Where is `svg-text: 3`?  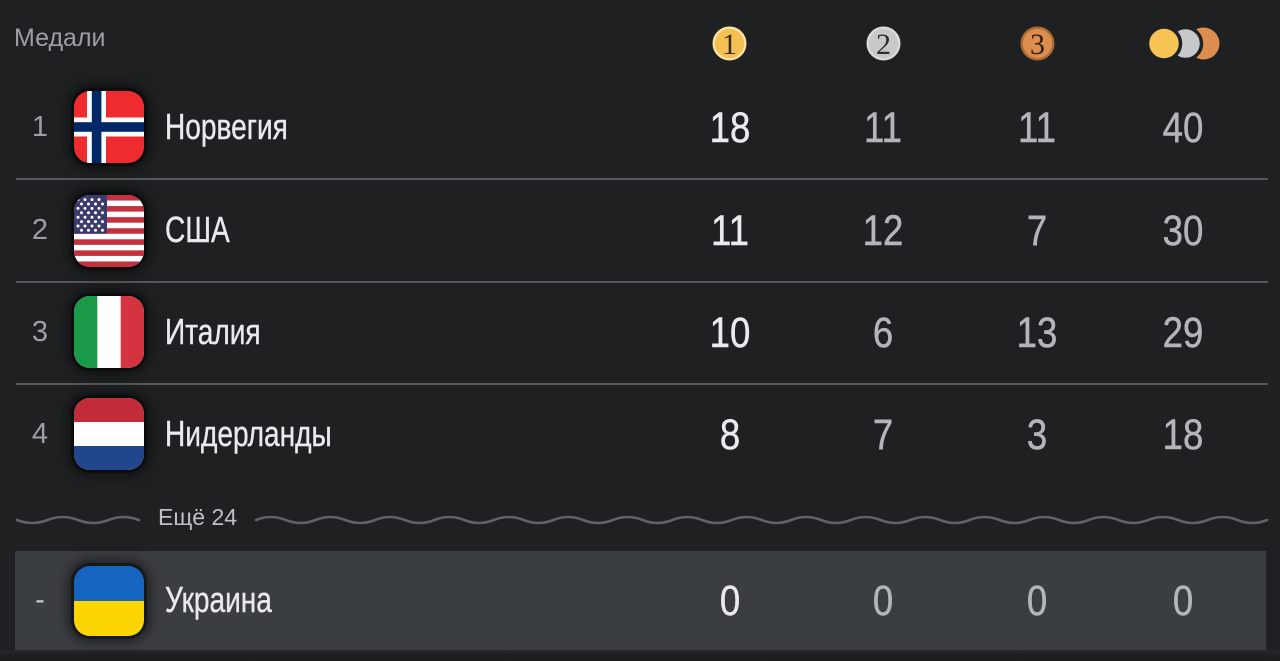 svg-text: 3 is located at coordinates (1037, 44).